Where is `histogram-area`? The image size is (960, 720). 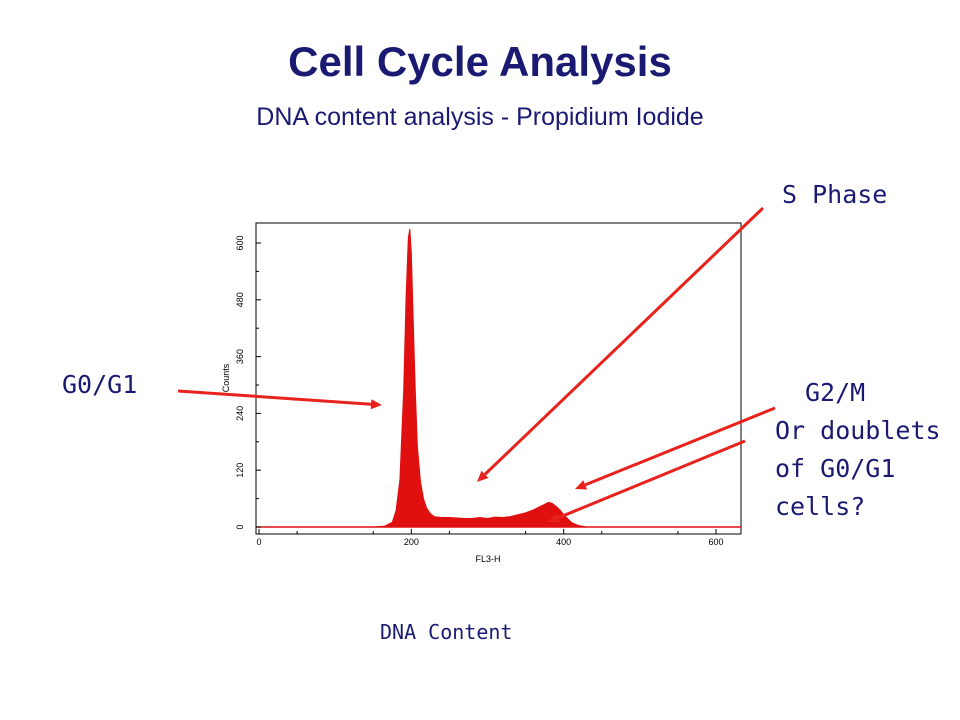 histogram-area is located at coordinates (480, 378).